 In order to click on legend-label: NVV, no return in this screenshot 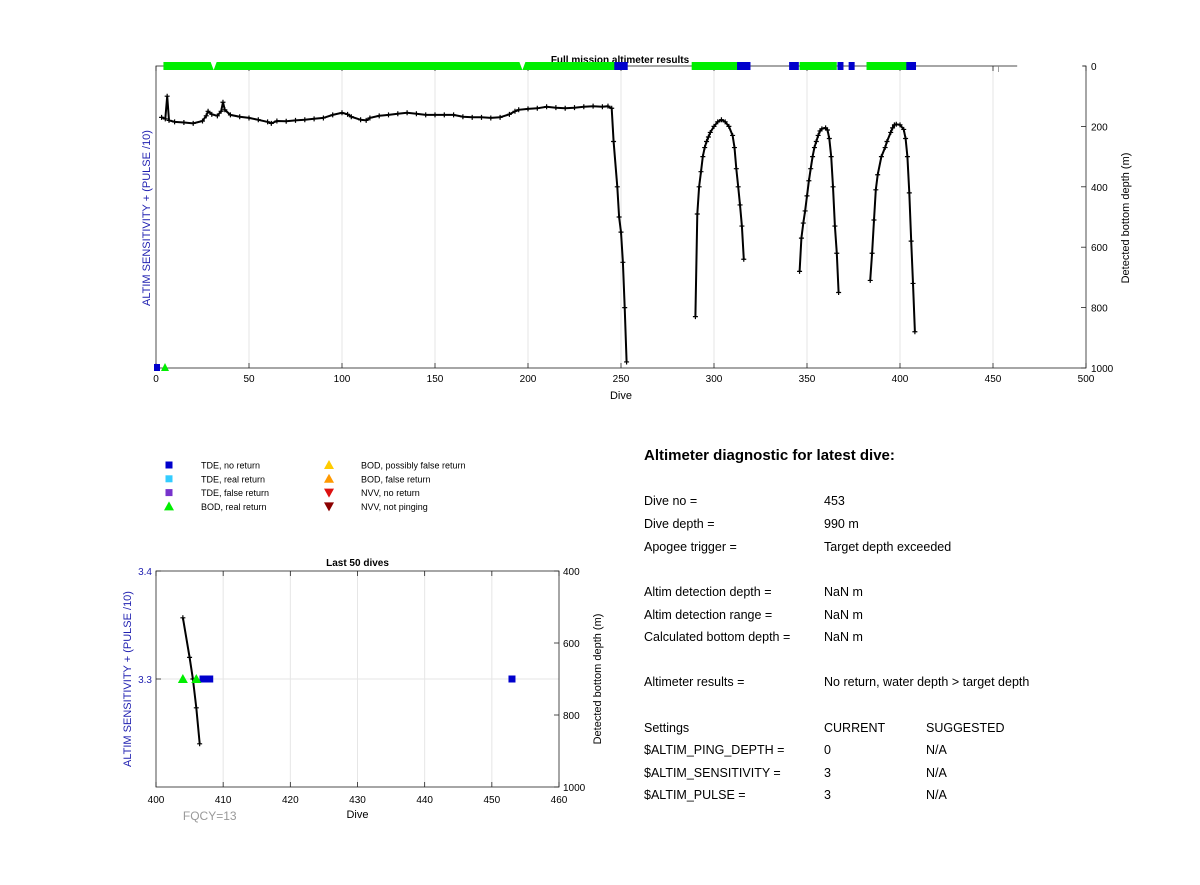, I will do `click(390, 493)`.